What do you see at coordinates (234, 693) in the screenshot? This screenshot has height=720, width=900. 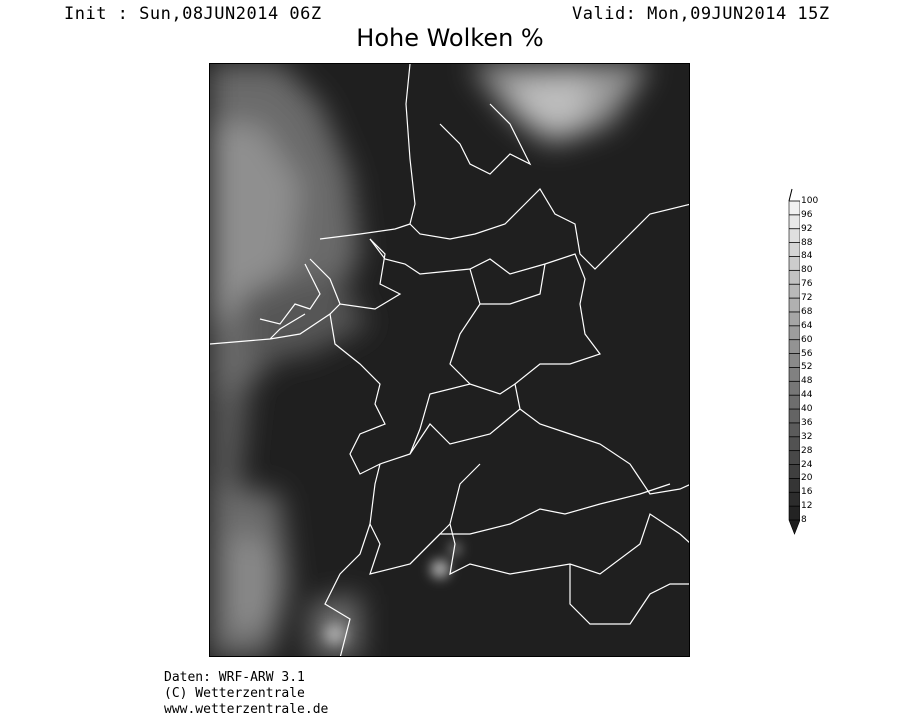 I see `copyright: (C) Wetterzentrale` at bounding box center [234, 693].